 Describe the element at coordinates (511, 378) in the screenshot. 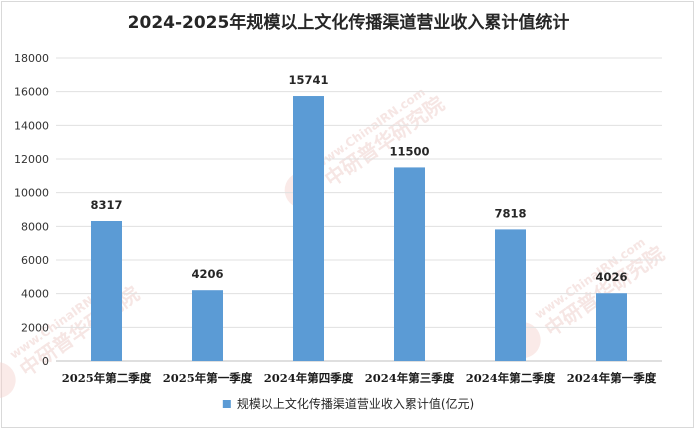

I see `x-tick-label: 2024年第二季度` at that location.